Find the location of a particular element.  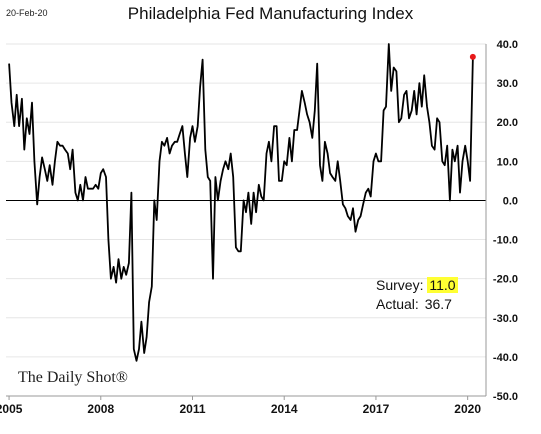

x-tick-label: 2017 is located at coordinates (376, 409).